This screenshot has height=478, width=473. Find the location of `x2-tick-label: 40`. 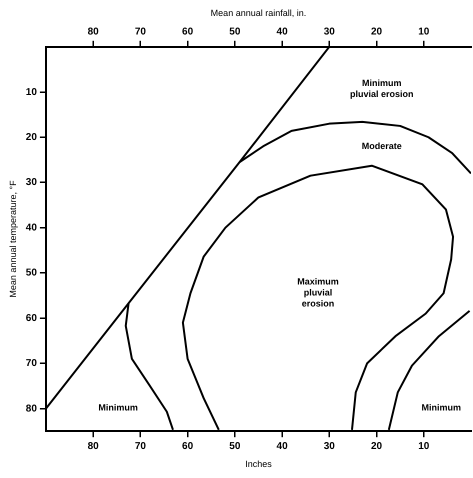

x2-tick-label: 40 is located at coordinates (282, 446).